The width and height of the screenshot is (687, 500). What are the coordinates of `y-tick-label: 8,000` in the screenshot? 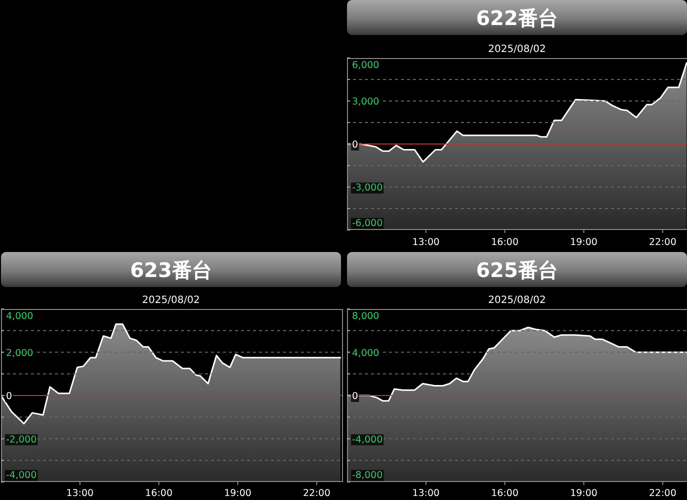 It's located at (366, 316).